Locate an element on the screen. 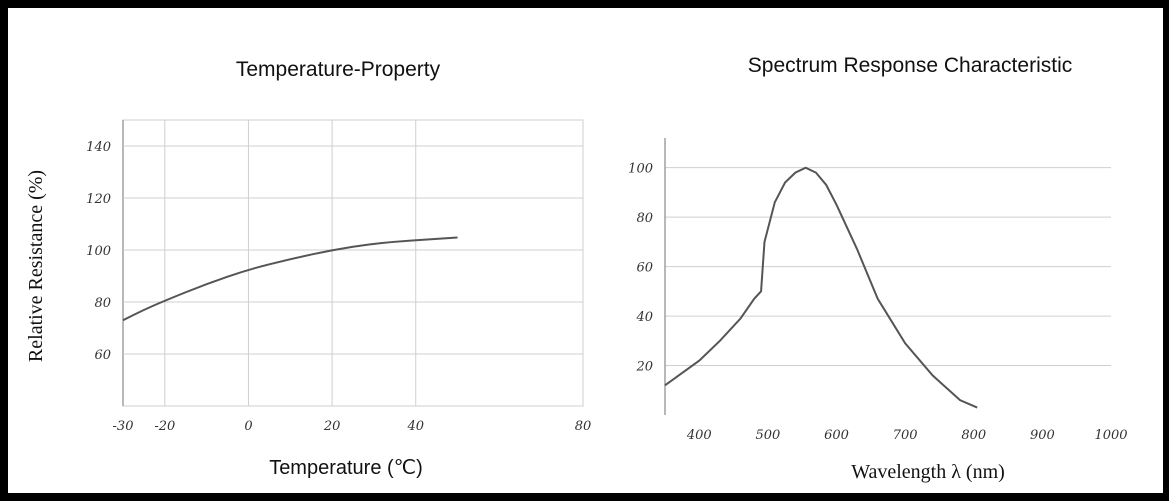 The image size is (1169, 501). right-x-tick-label: 700 is located at coordinates (905, 435).